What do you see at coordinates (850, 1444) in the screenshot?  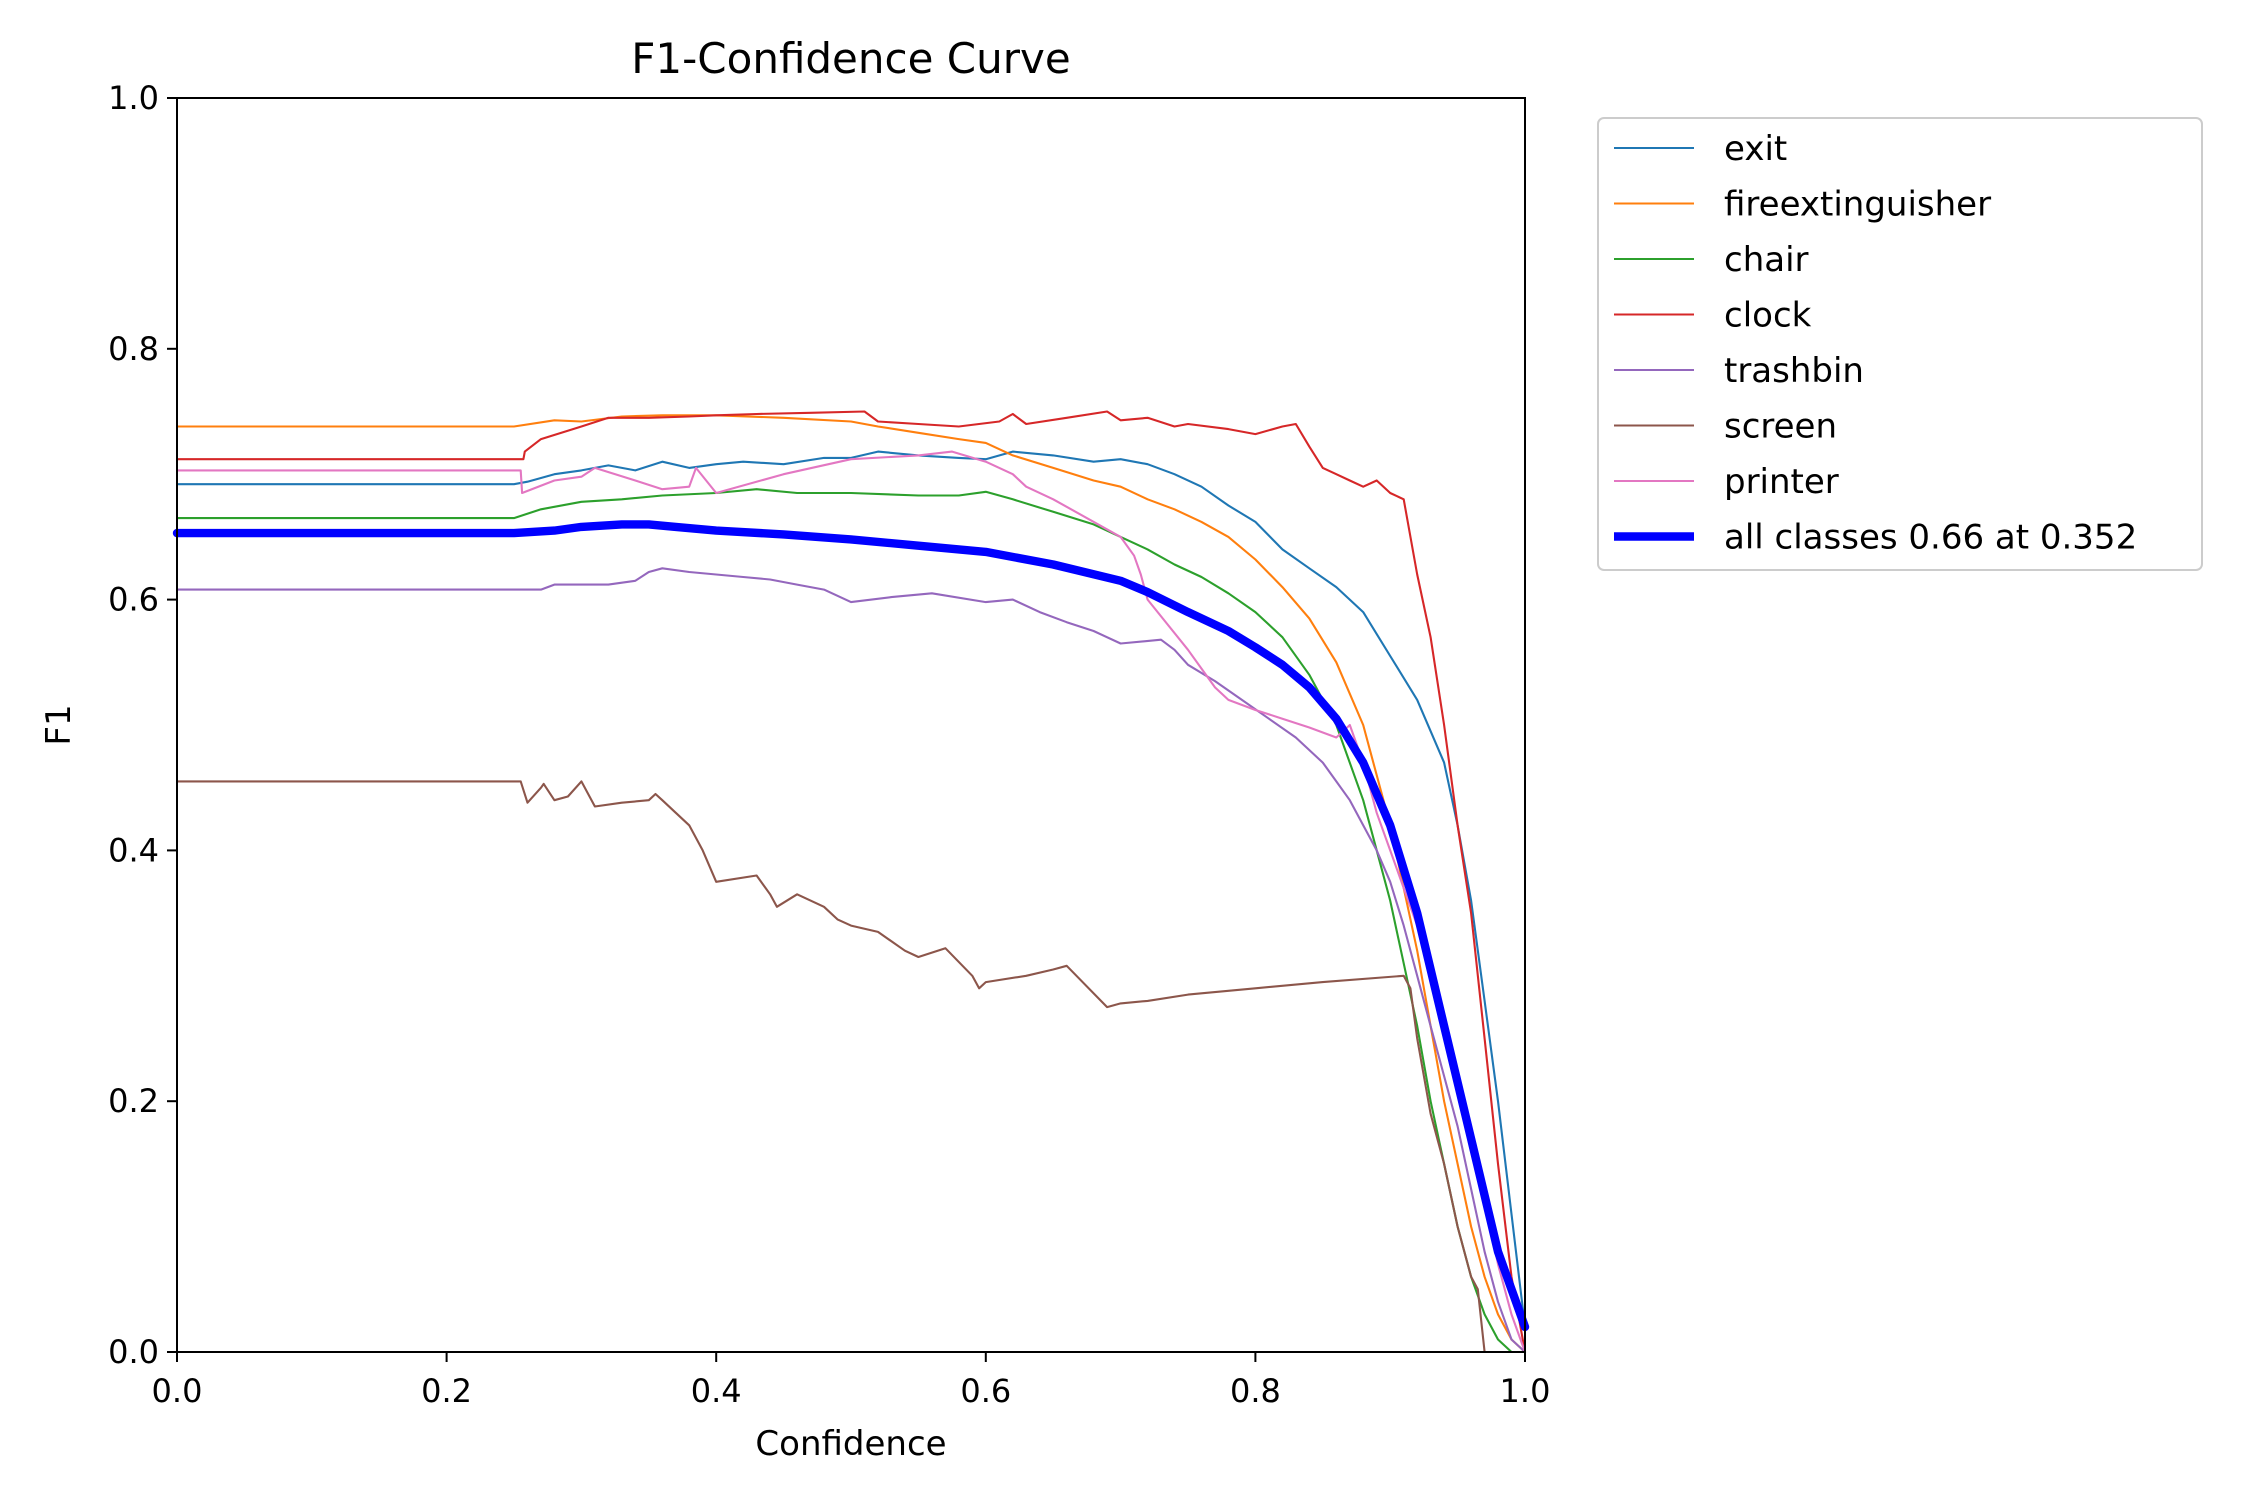 I see `x-axis-label: Confidence` at bounding box center [850, 1444].